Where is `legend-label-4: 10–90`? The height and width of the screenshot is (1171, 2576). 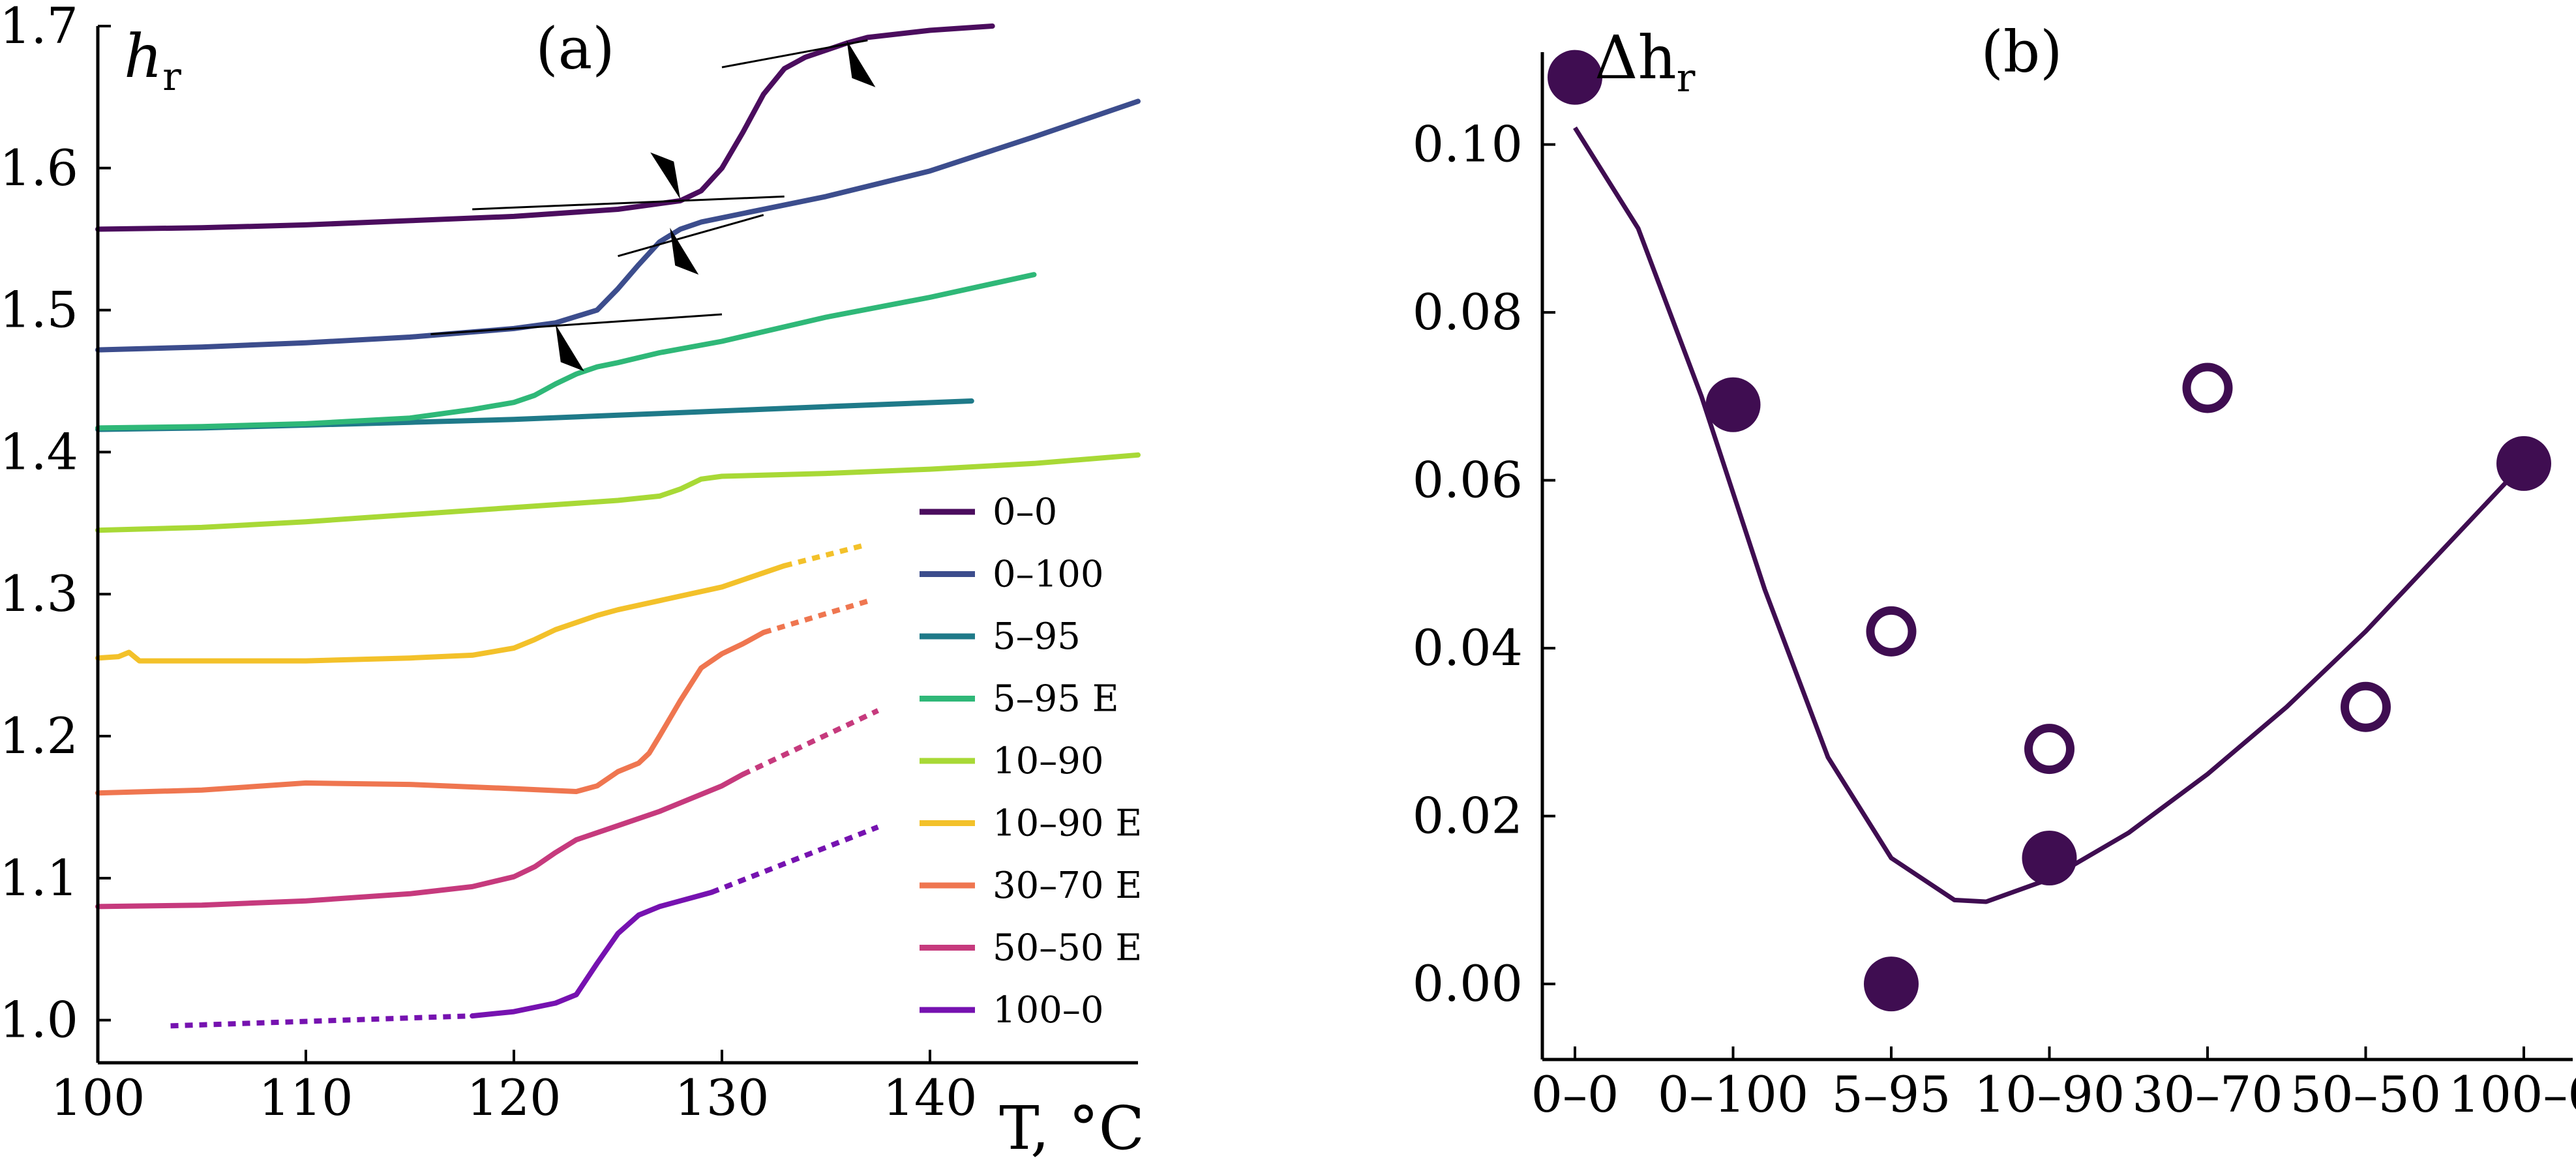
legend-label-4: 10–90 is located at coordinates (1048, 761).